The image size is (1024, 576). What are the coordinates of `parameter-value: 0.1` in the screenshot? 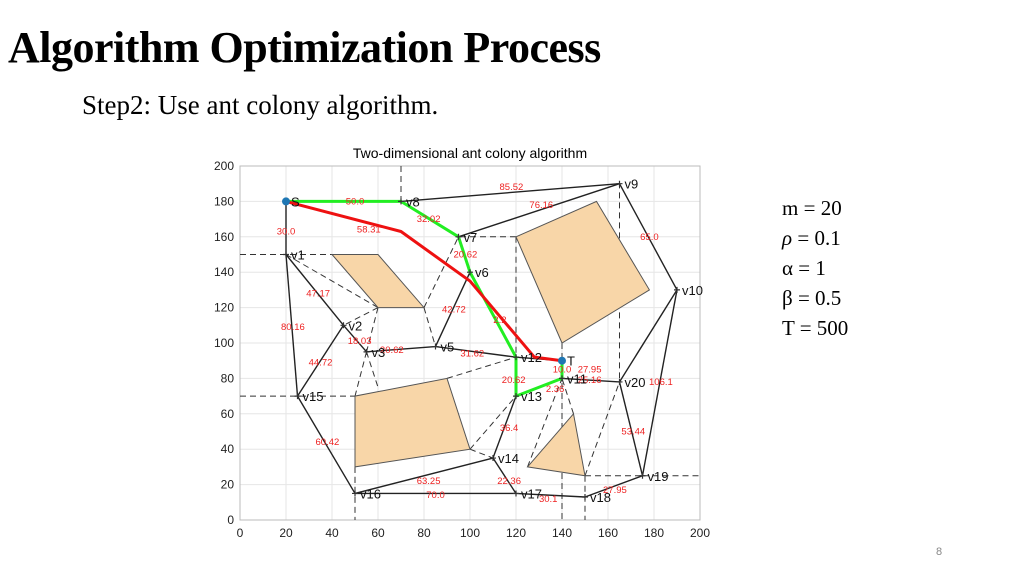 It's located at (827, 238).